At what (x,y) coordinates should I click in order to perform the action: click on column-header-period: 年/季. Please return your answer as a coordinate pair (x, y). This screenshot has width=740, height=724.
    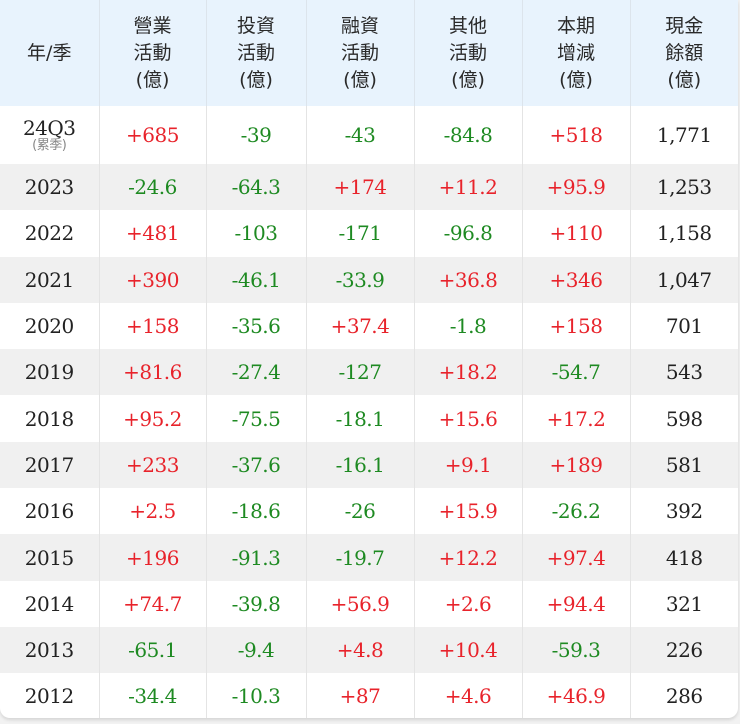
    Looking at the image, I should click on (50, 53).